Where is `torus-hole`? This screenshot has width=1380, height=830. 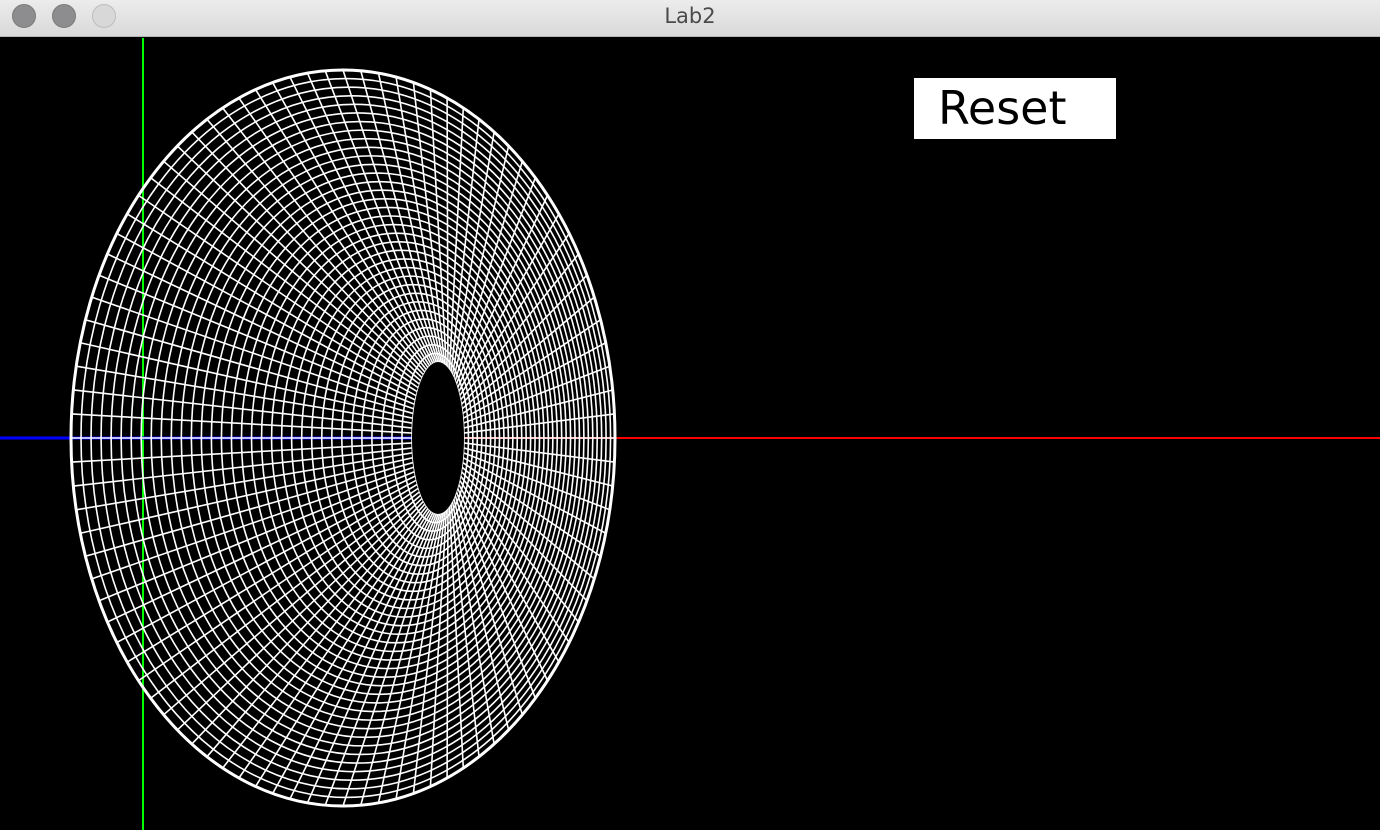 torus-hole is located at coordinates (438, 438).